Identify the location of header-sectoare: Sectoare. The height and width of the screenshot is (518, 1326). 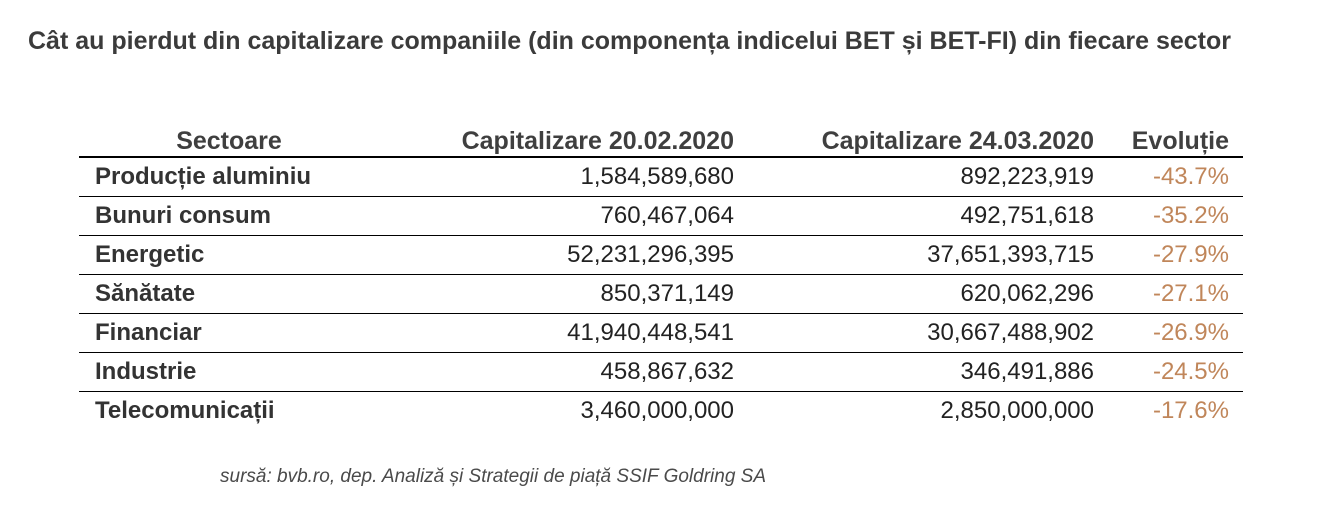
(229, 140).